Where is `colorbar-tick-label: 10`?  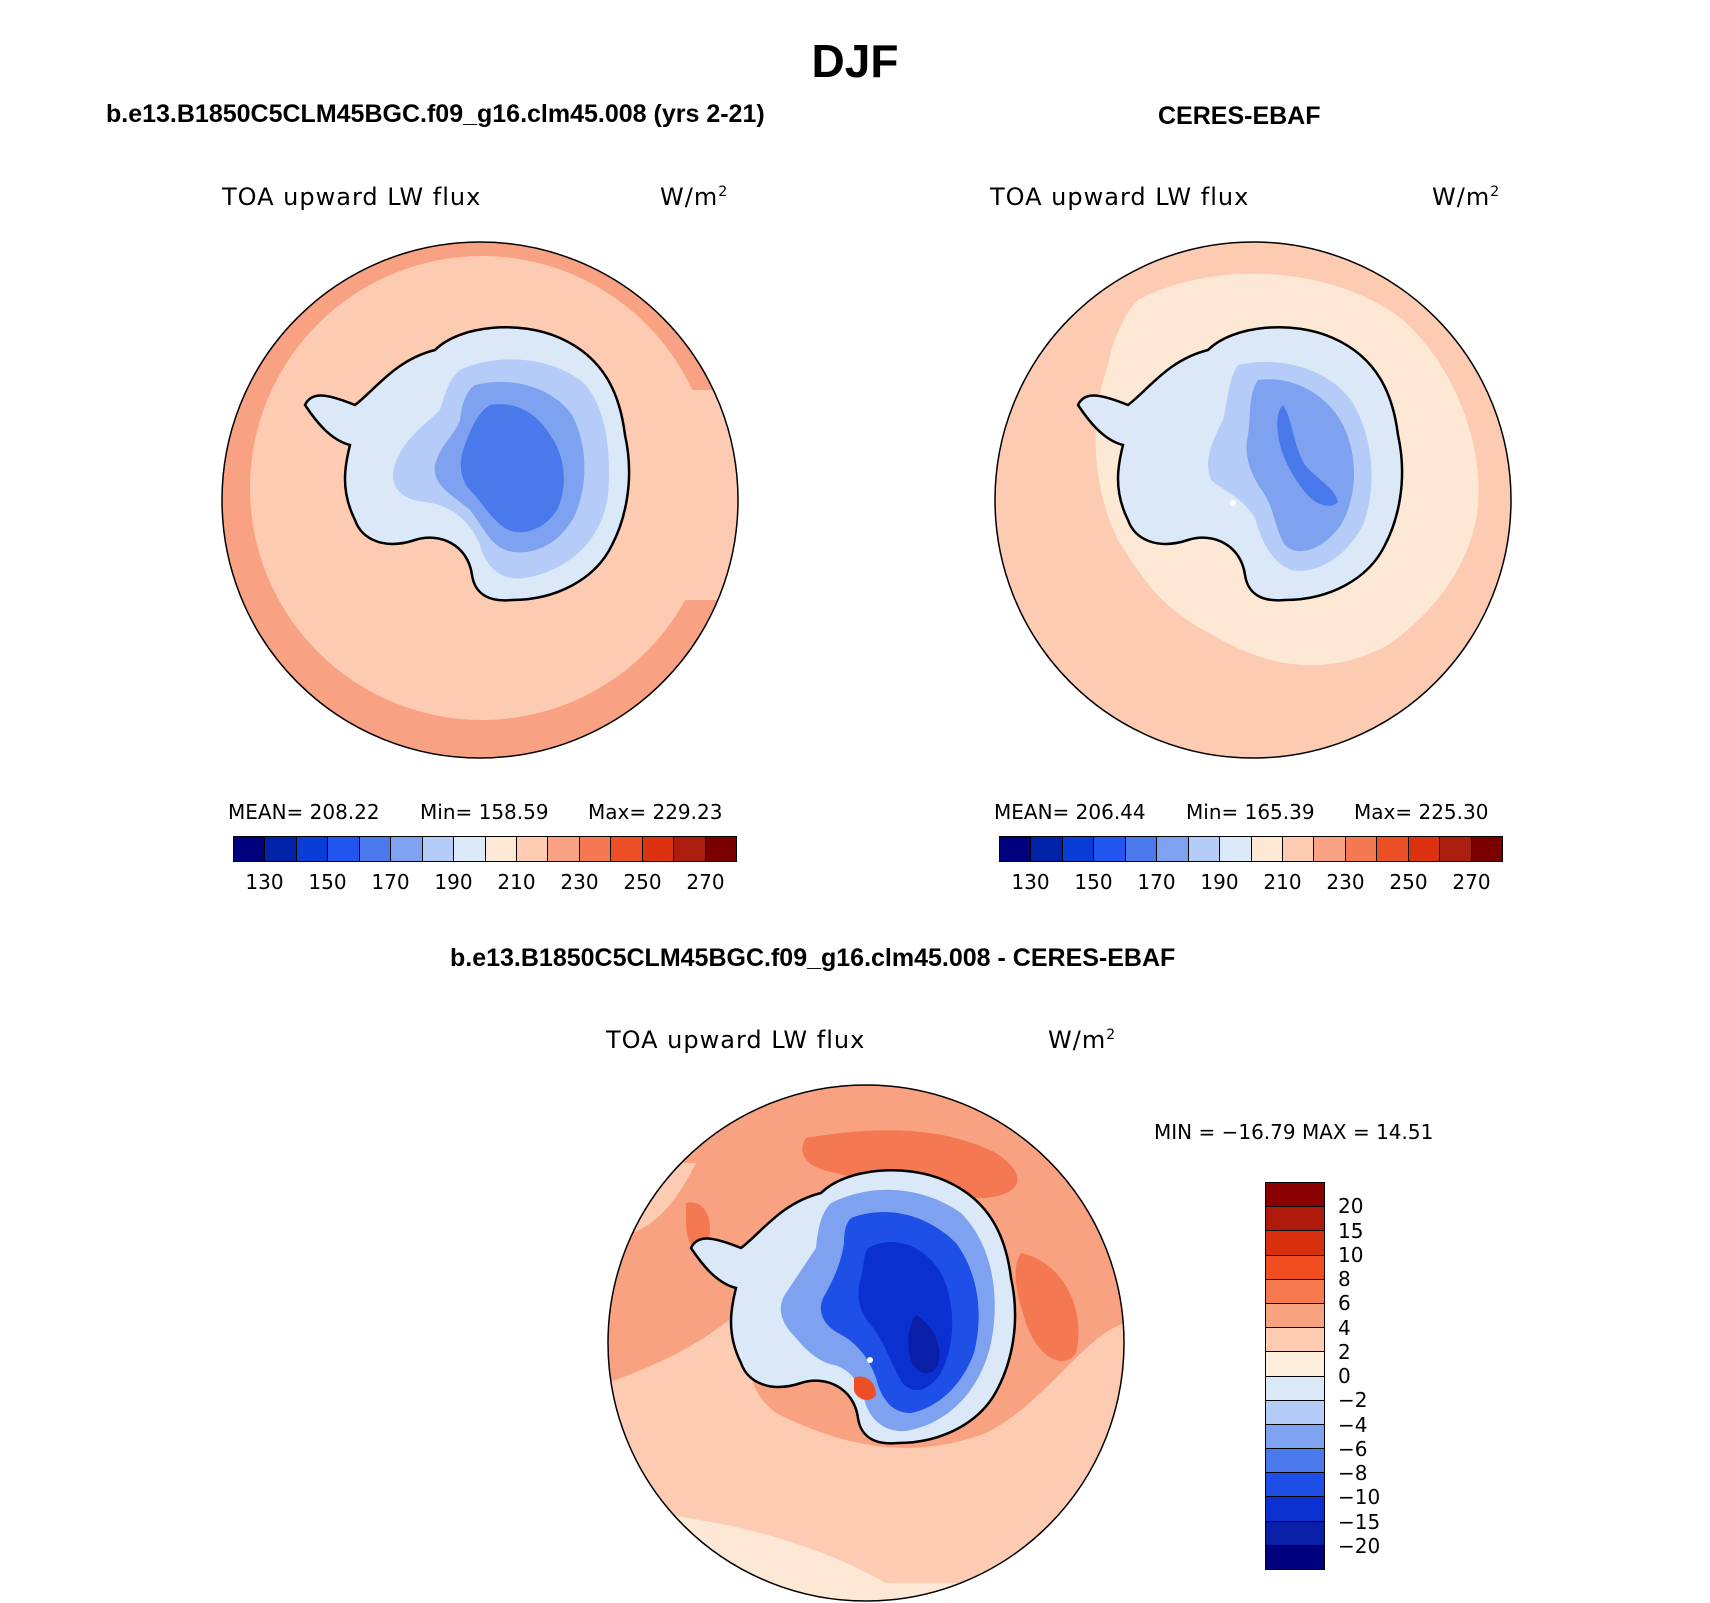 colorbar-tick-label: 10 is located at coordinates (1351, 1254).